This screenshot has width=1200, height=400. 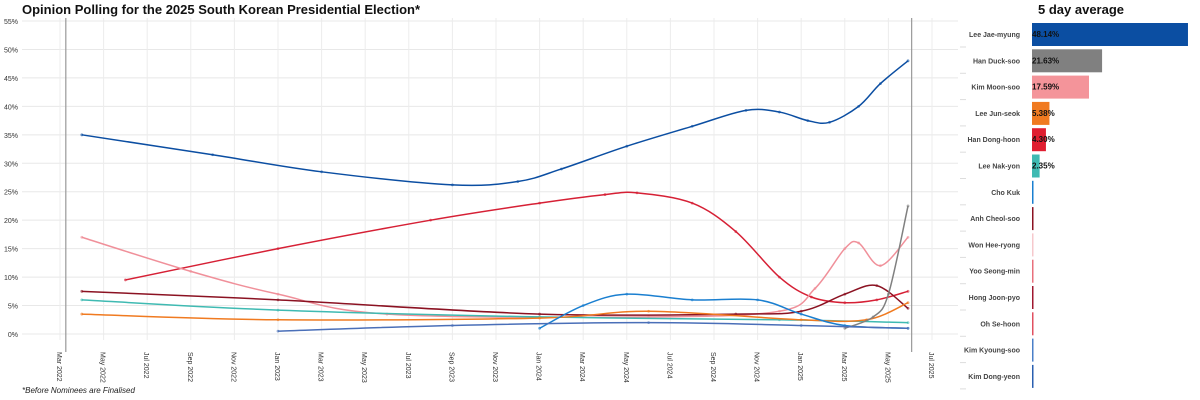 I want to click on x-tick-label: Sep 2022, so click(x=189, y=367).